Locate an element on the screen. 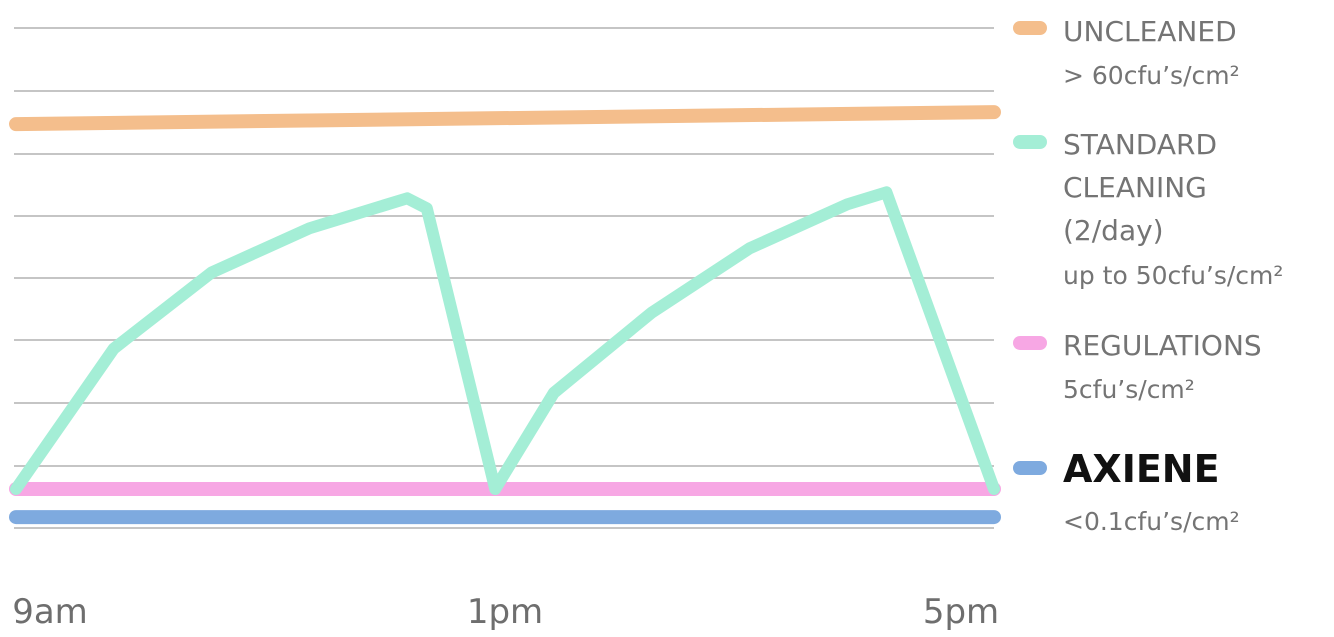  legend-label-regulations: REGULATIONS is located at coordinates (1162, 345).